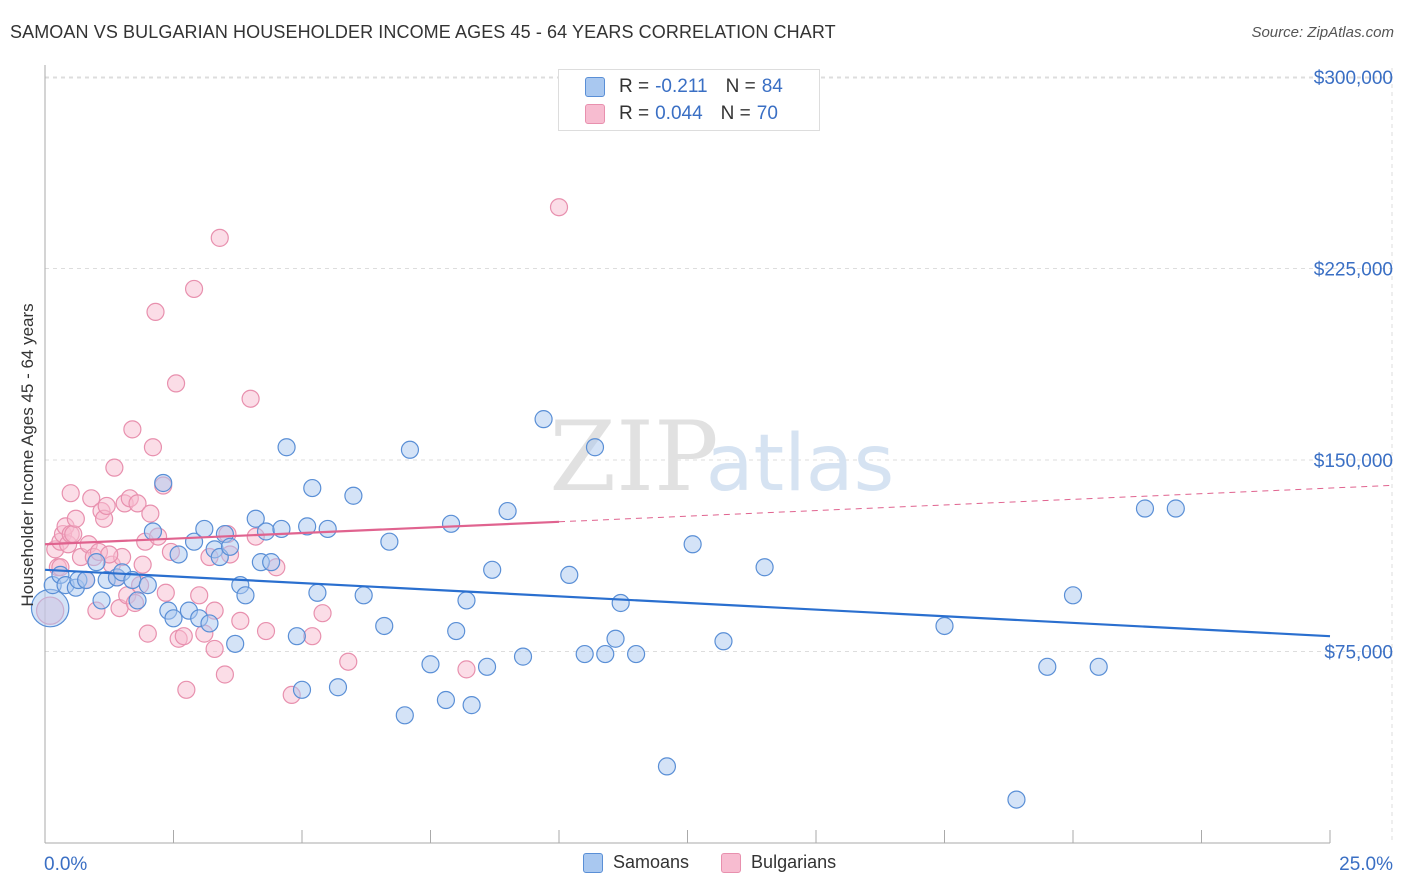  What do you see at coordinates (974, 503) in the screenshot?
I see `trend-line-bulgarians-projection` at bounding box center [974, 503].